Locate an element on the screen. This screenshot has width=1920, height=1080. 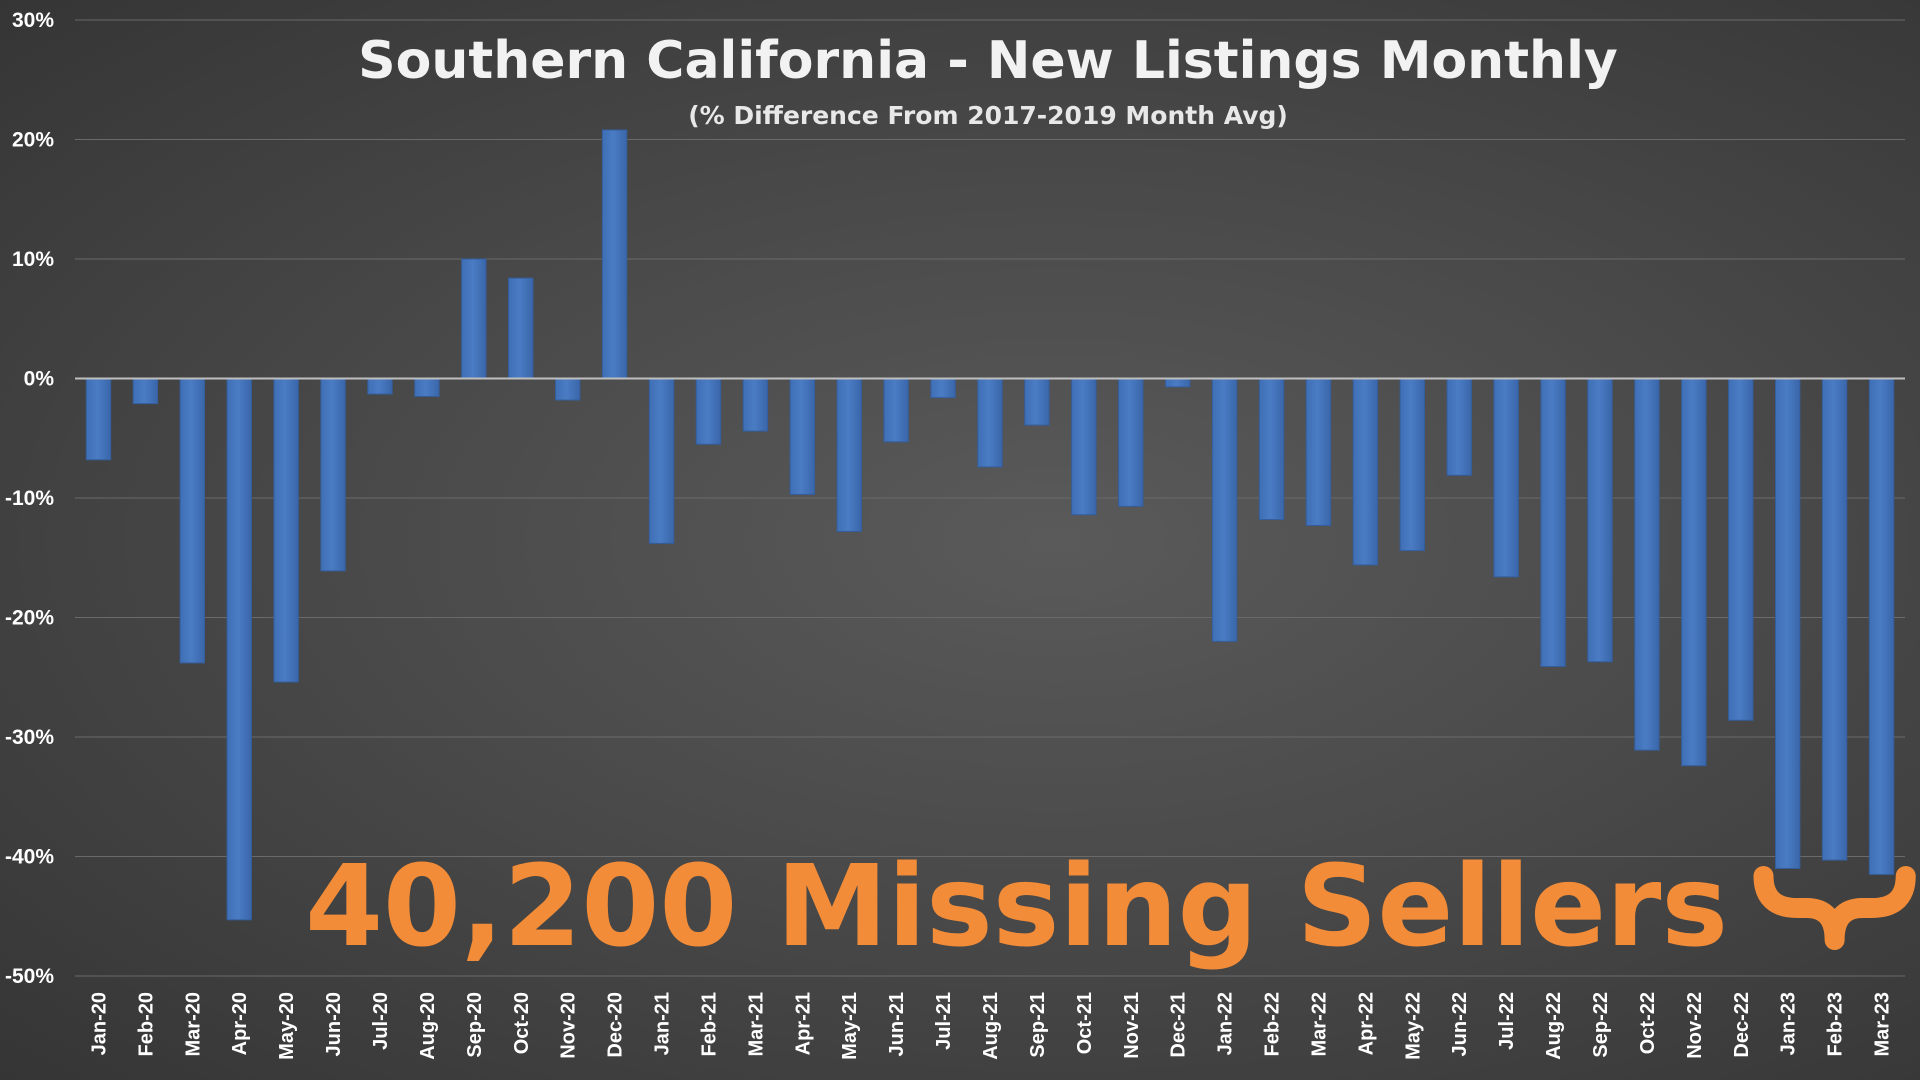
x-tick-label: Dec-20 is located at coordinates (616, 1025).